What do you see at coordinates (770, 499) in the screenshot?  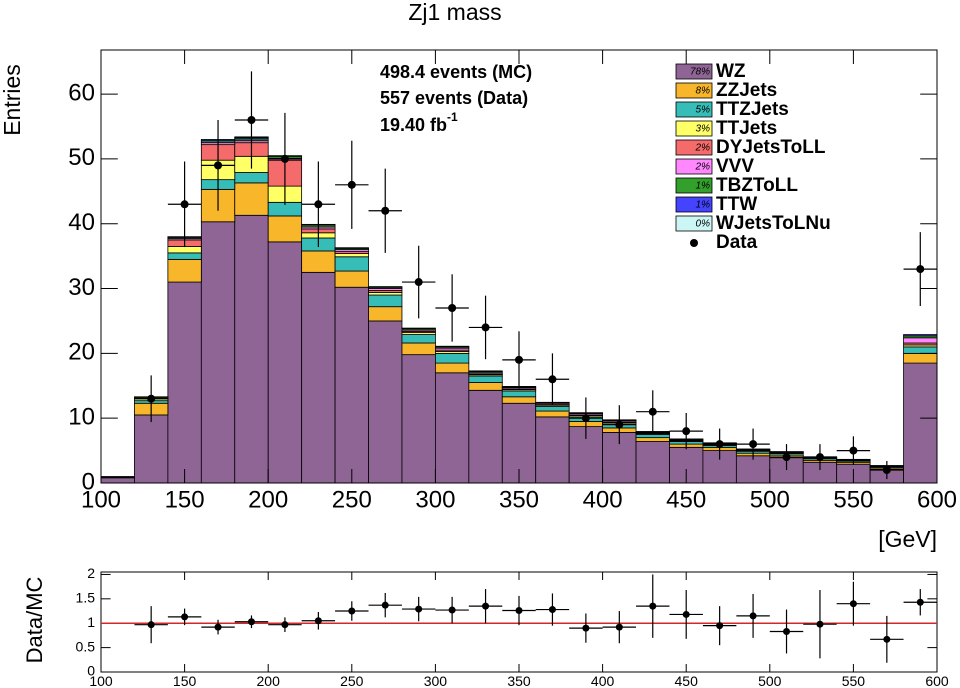 I see `x-tick-label: 500` at bounding box center [770, 499].